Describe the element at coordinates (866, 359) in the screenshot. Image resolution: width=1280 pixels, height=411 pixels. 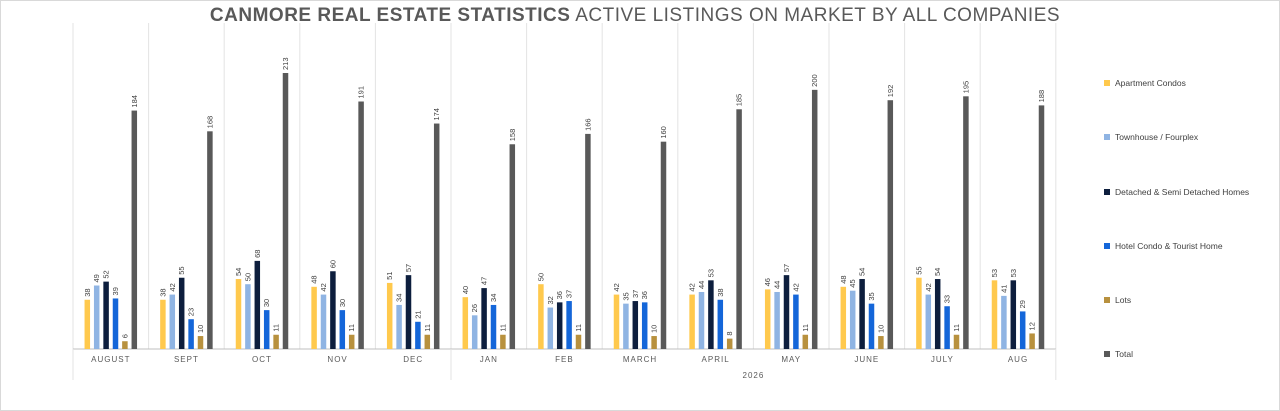
I see `category-label: JUNE` at that location.